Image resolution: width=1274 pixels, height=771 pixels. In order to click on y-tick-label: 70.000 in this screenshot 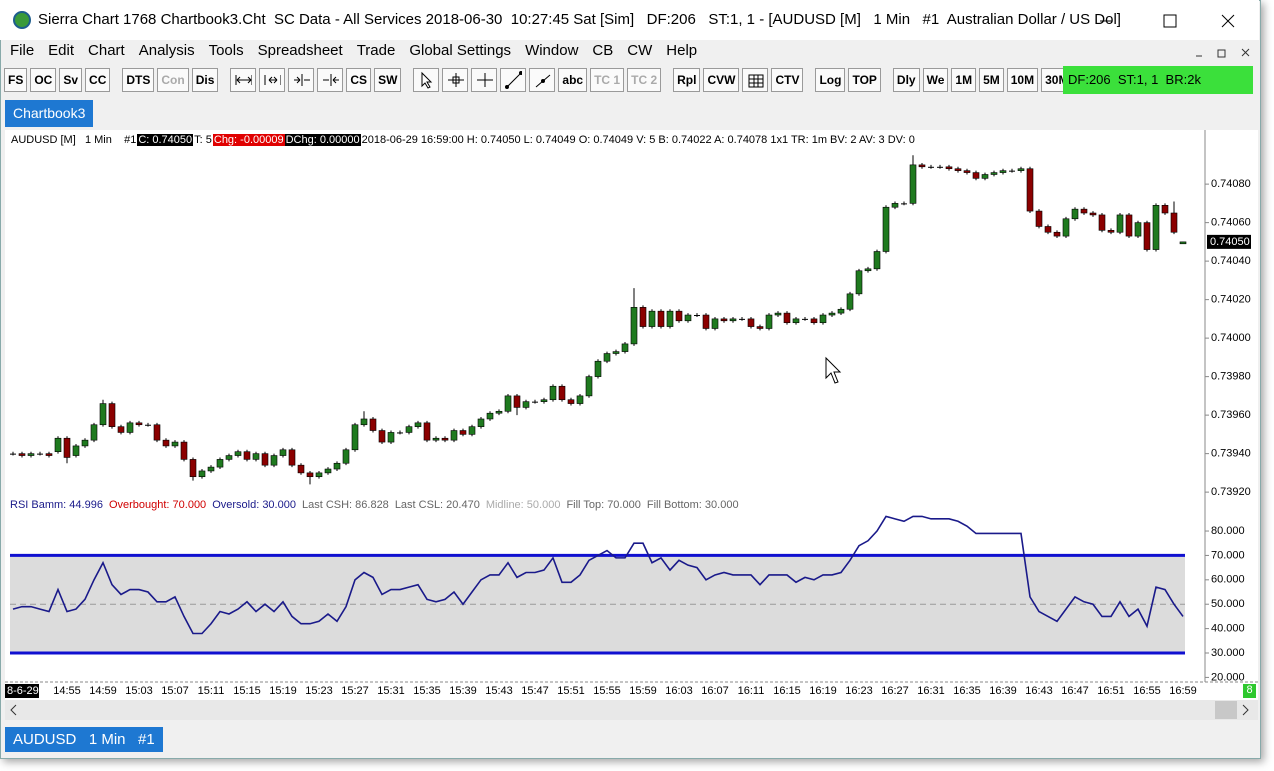, I will do `click(1228, 555)`.